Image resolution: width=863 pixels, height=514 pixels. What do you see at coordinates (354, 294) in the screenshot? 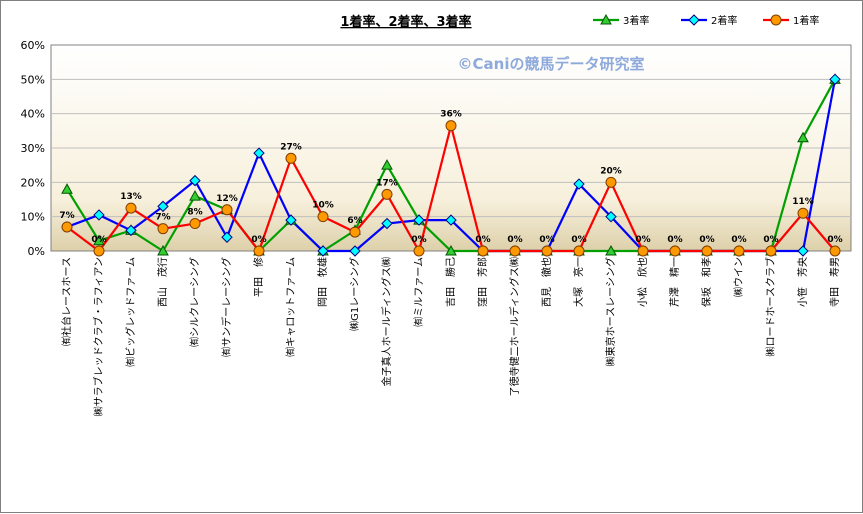
I see `category-label: ㈱G1レーシング` at bounding box center [354, 294].